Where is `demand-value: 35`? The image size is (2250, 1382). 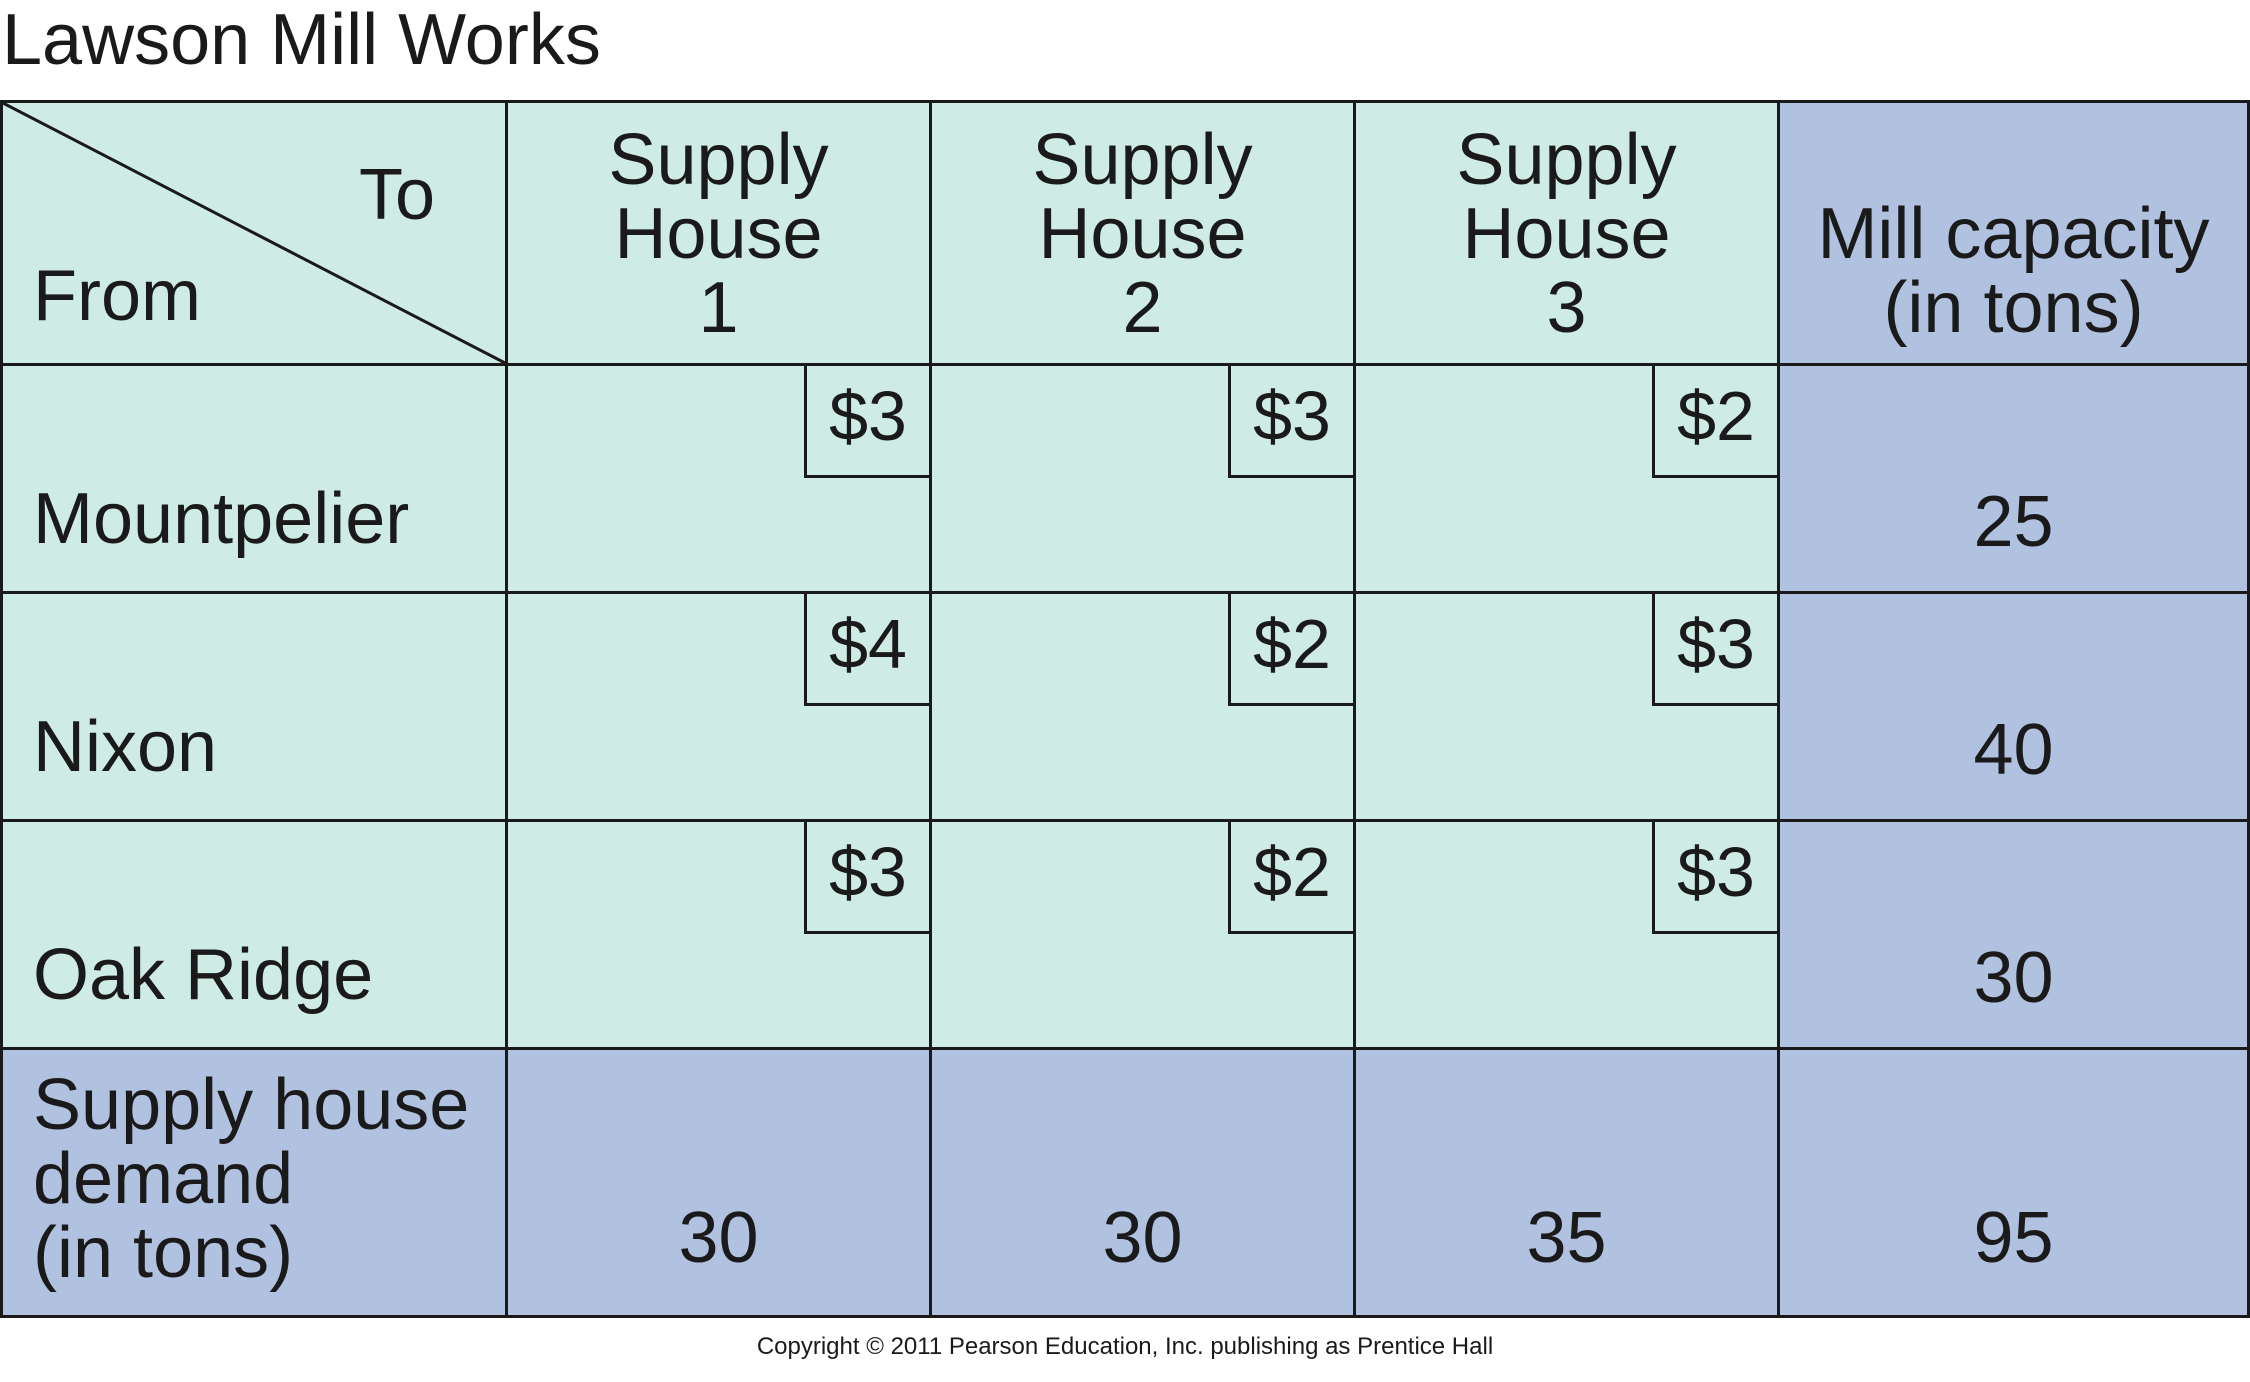 demand-value: 35 is located at coordinates (1566, 1238).